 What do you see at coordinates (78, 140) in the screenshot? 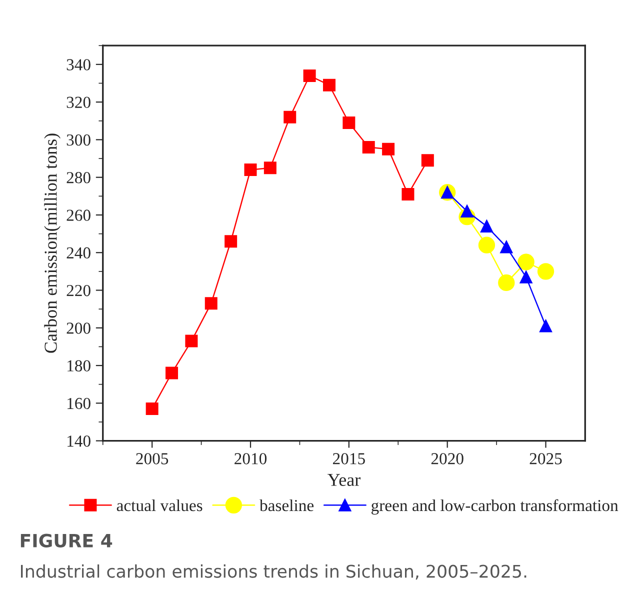
I see `y-tick-label: 300` at bounding box center [78, 140].